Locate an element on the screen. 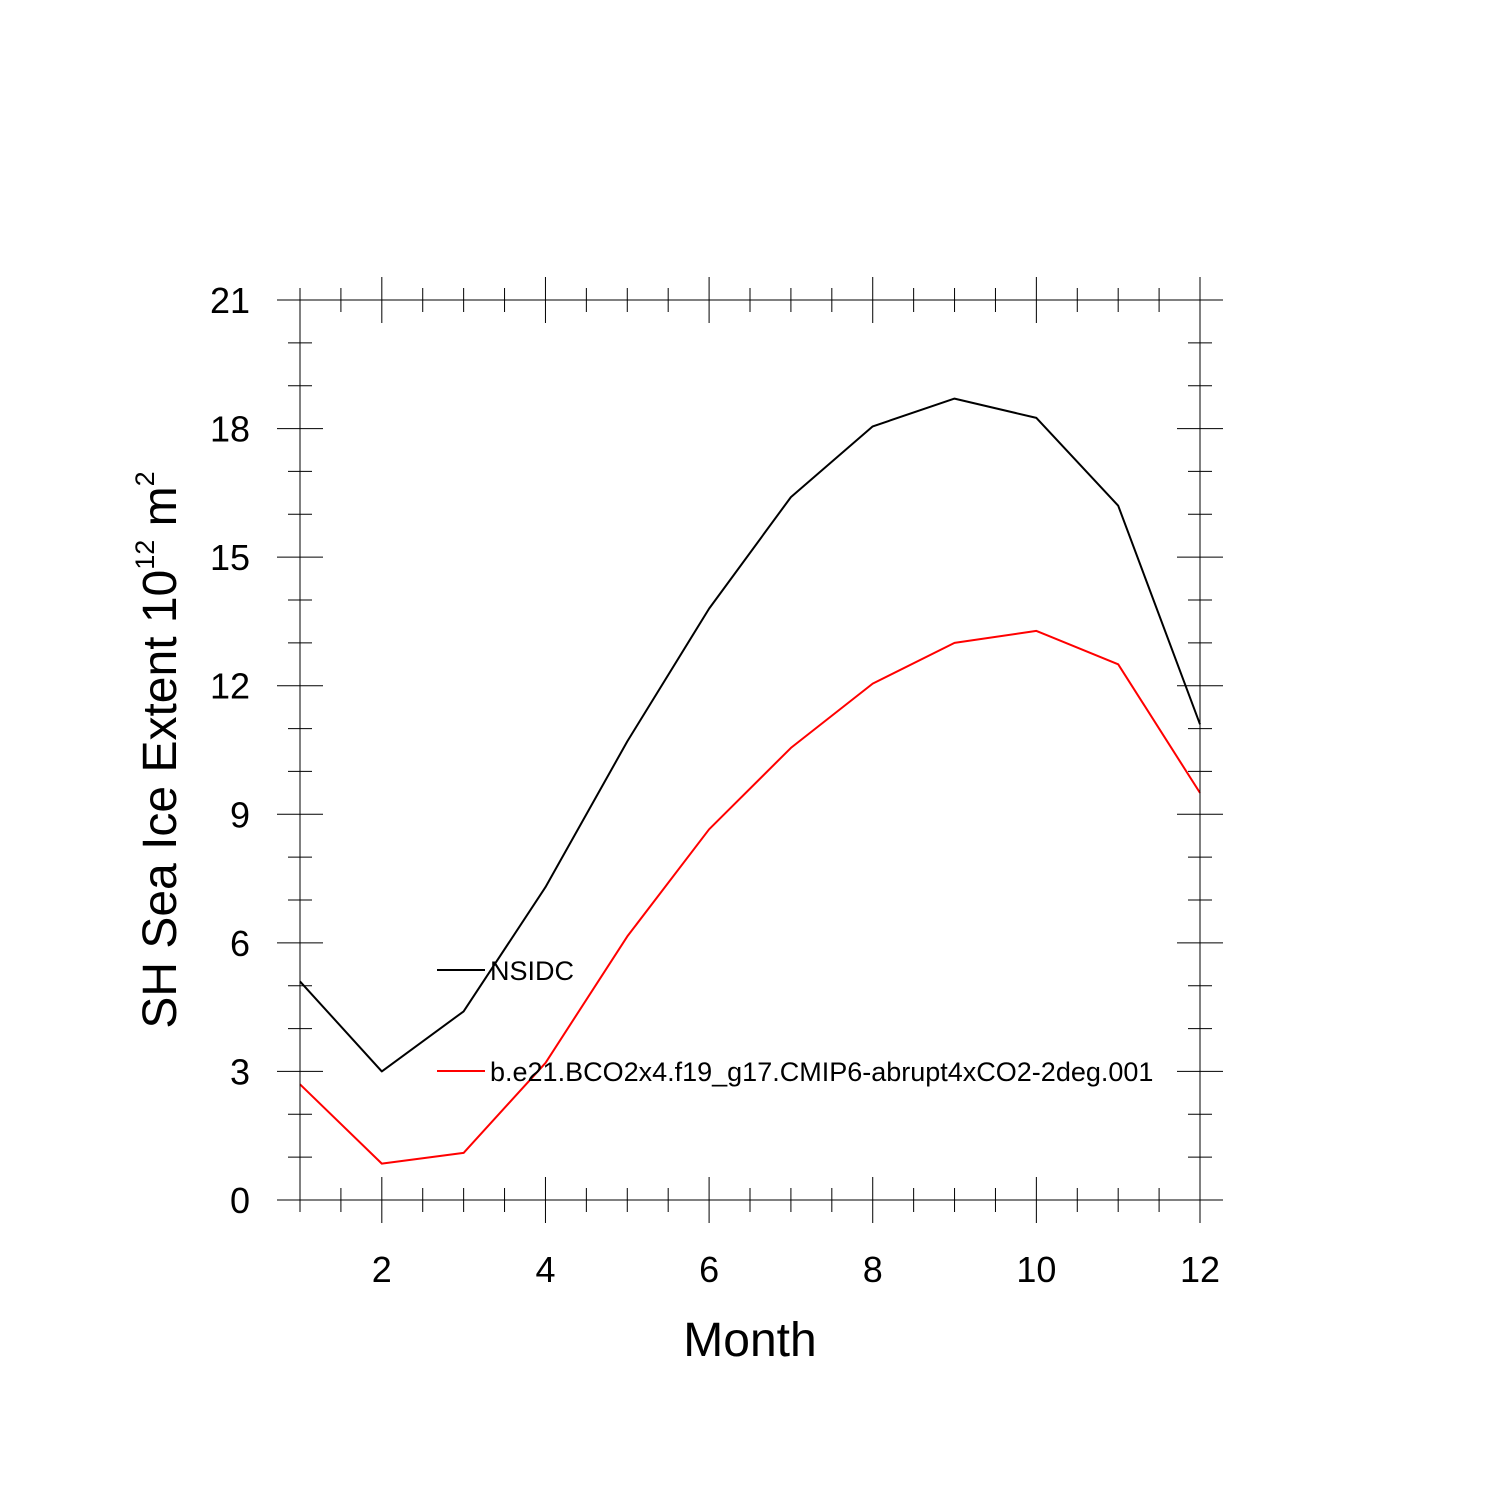 The width and height of the screenshot is (1500, 1500). x-tick-label: 2 is located at coordinates (382, 1269).